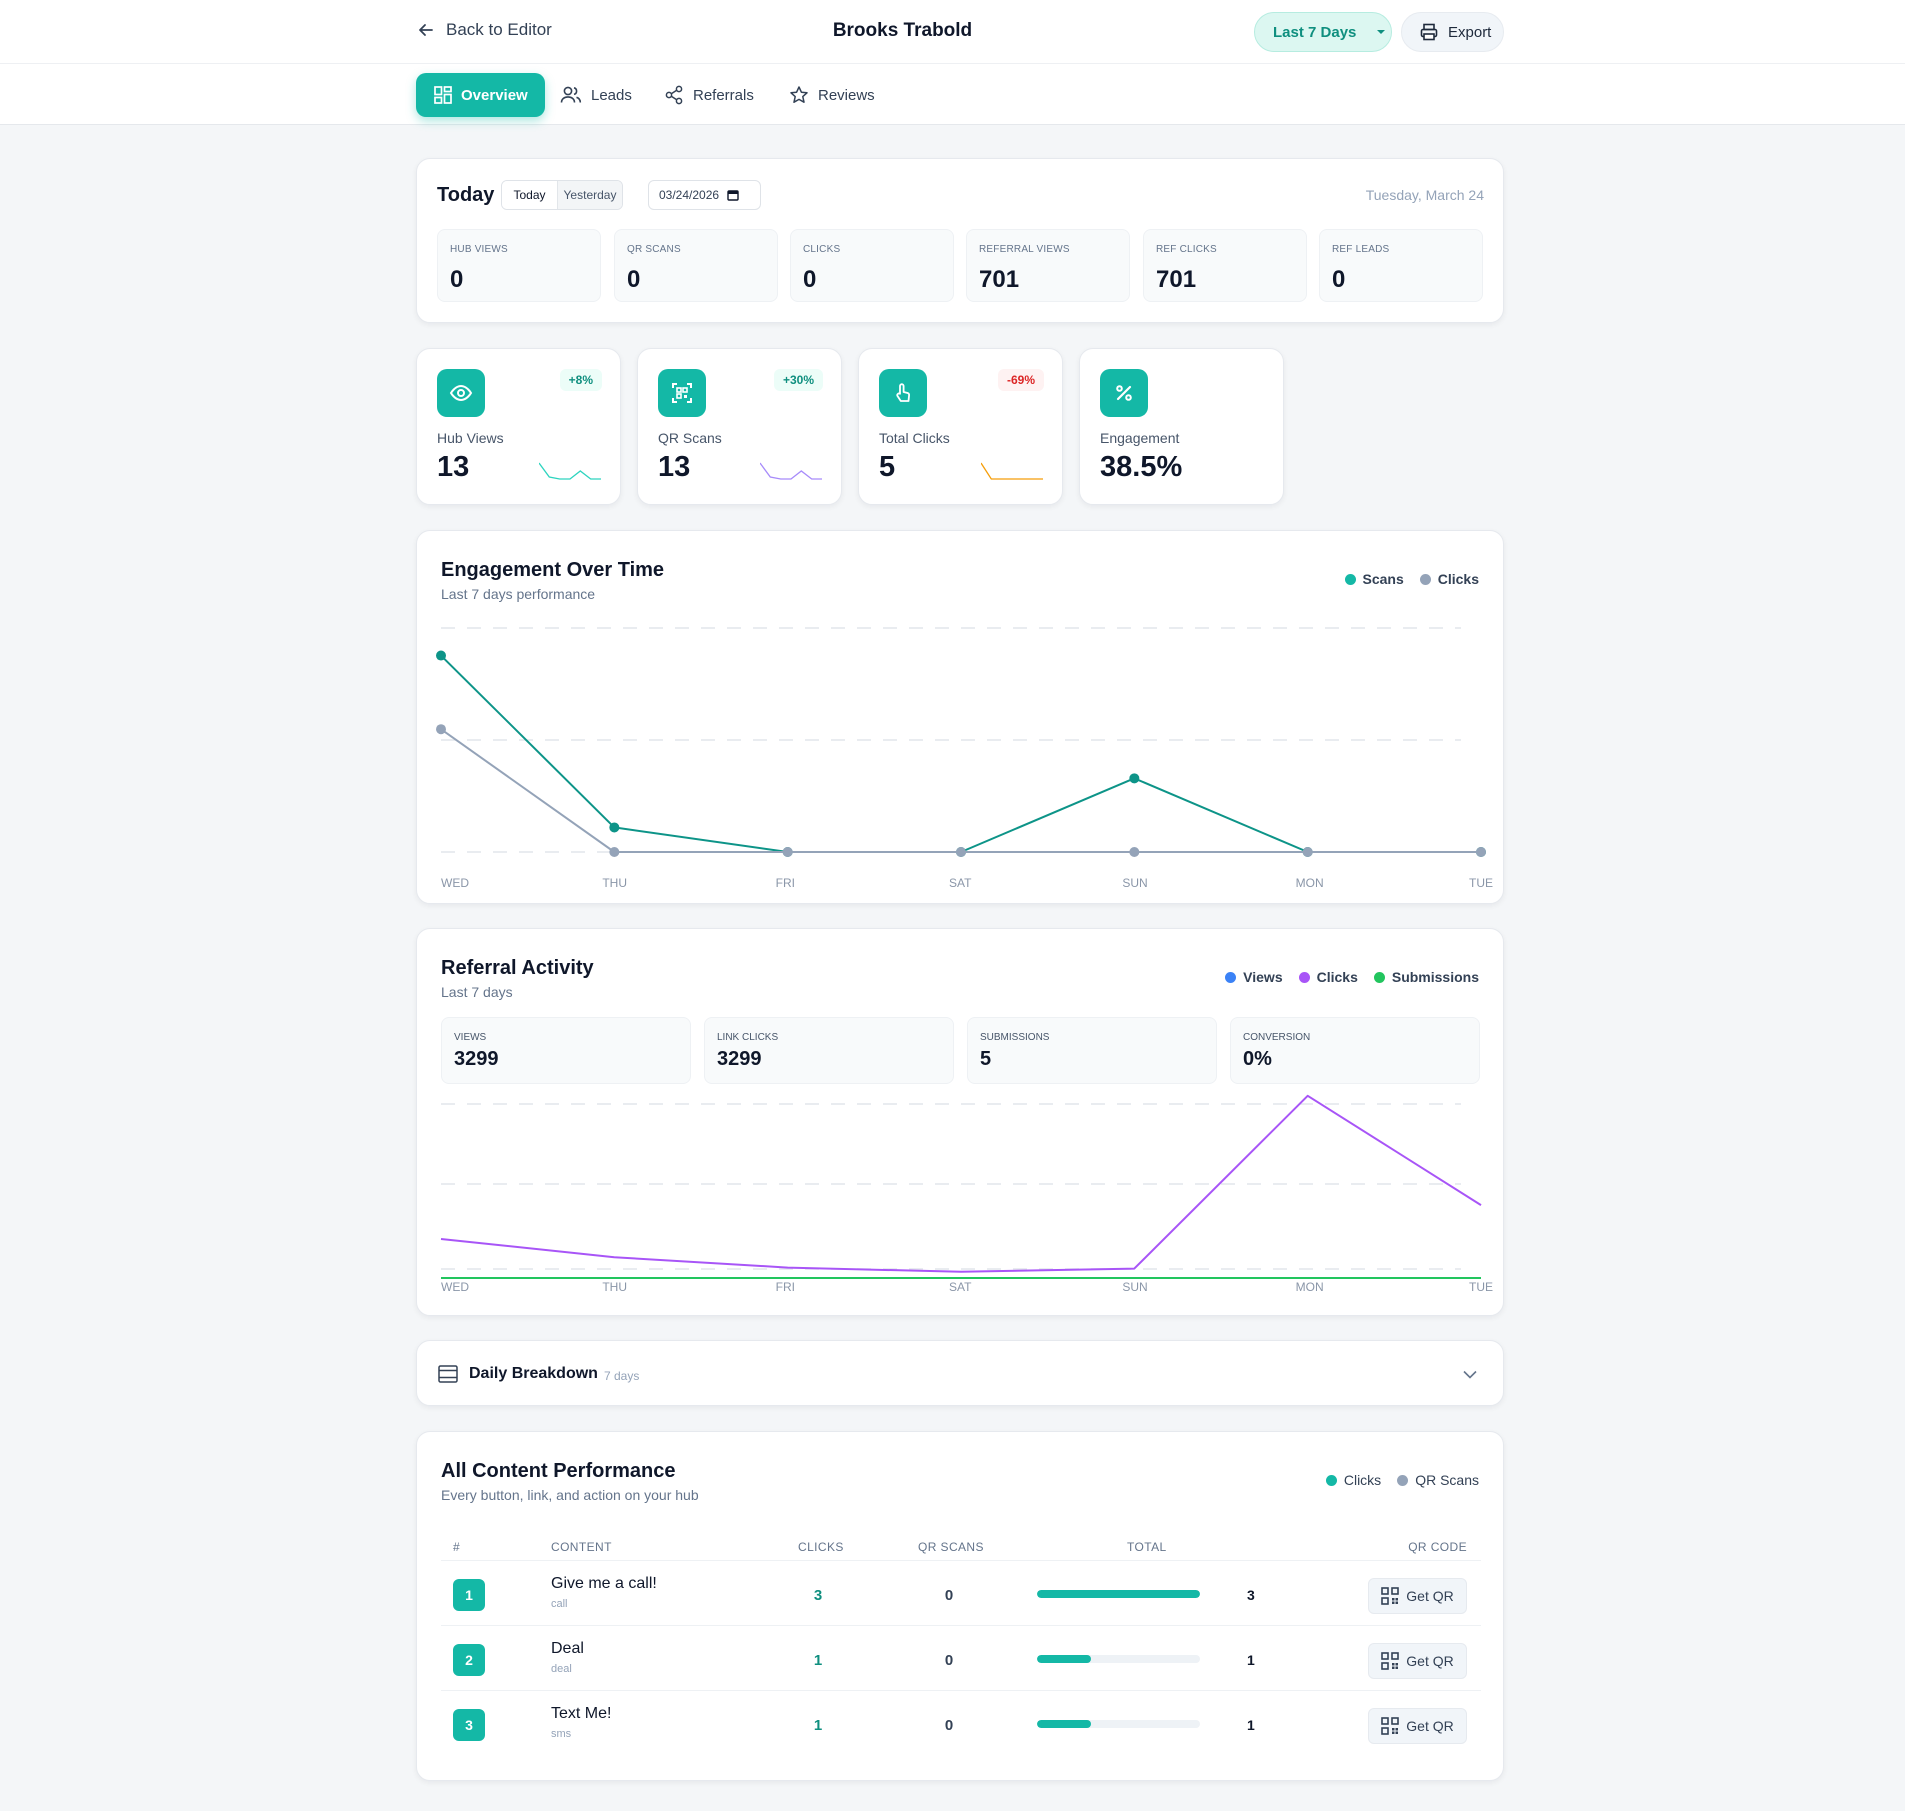  Describe the element at coordinates (566, 1050) in the screenshot. I see `ref-metric-views: VIEWS 3299` at that location.